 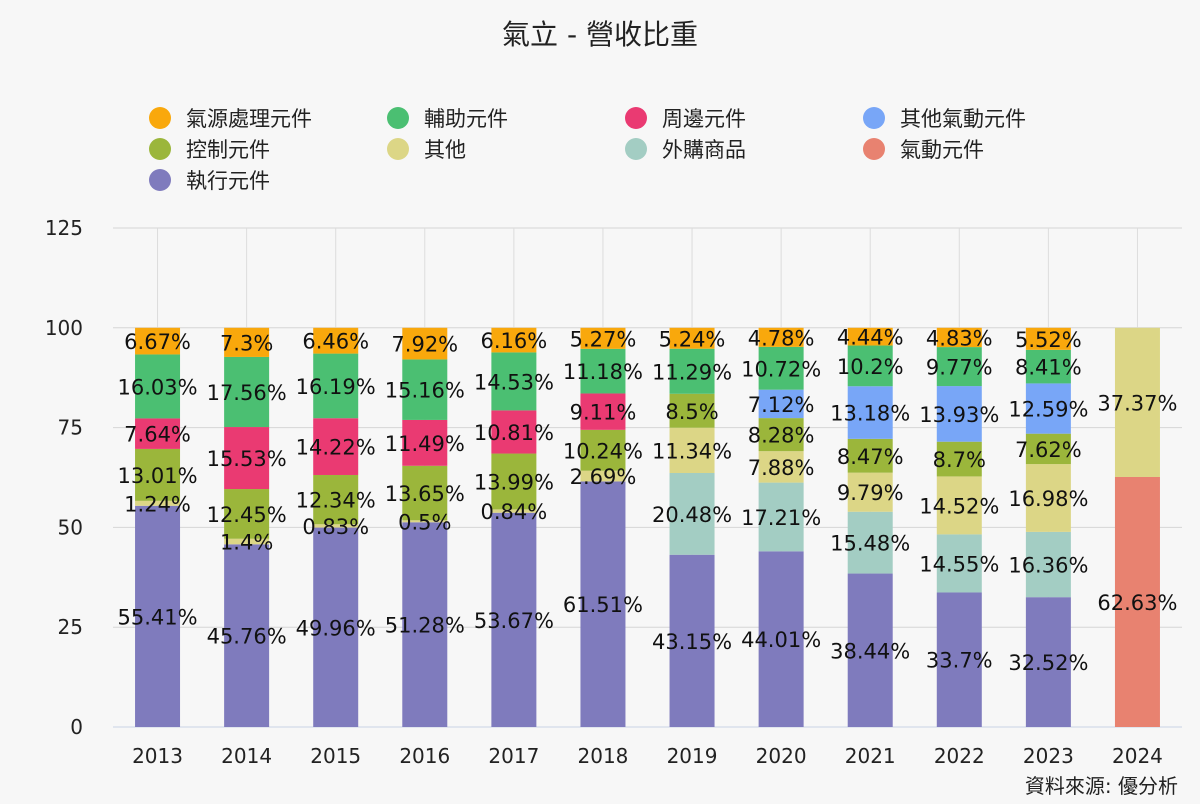 I want to click on data-label: 55.41%, so click(x=158, y=617).